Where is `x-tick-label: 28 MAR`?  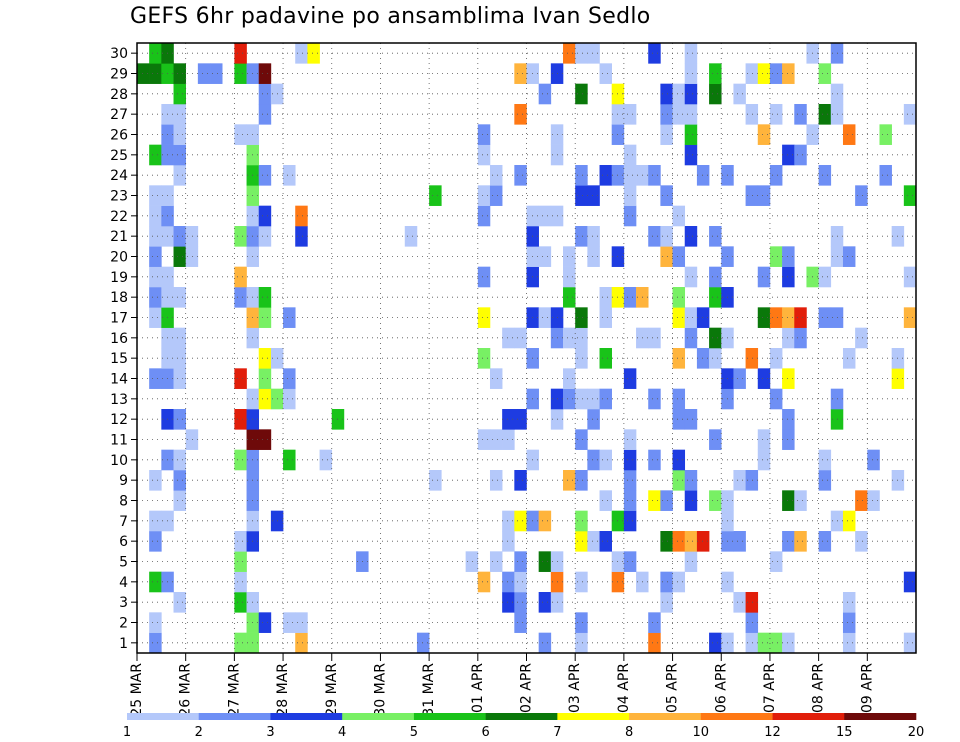
x-tick-label: 28 MAR is located at coordinates (283, 690).